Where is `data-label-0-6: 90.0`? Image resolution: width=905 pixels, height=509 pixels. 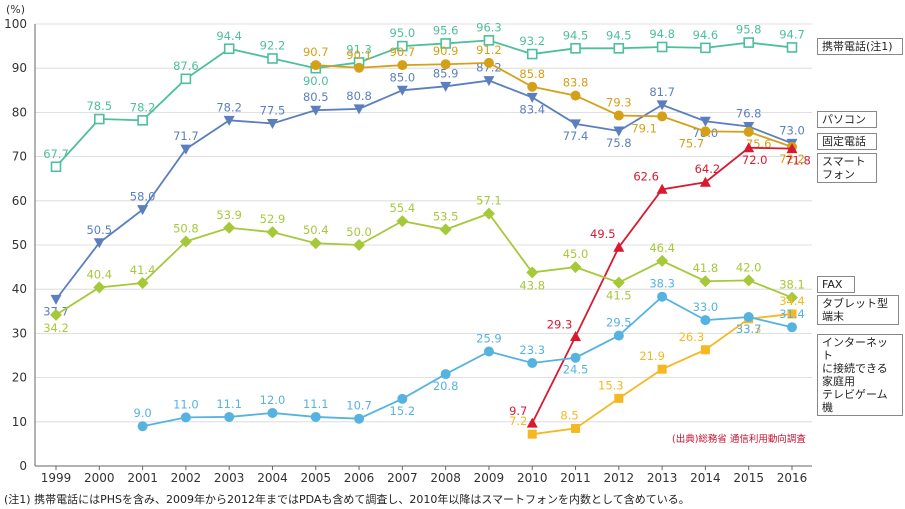 data-label-0-6: 90.0 is located at coordinates (316, 81).